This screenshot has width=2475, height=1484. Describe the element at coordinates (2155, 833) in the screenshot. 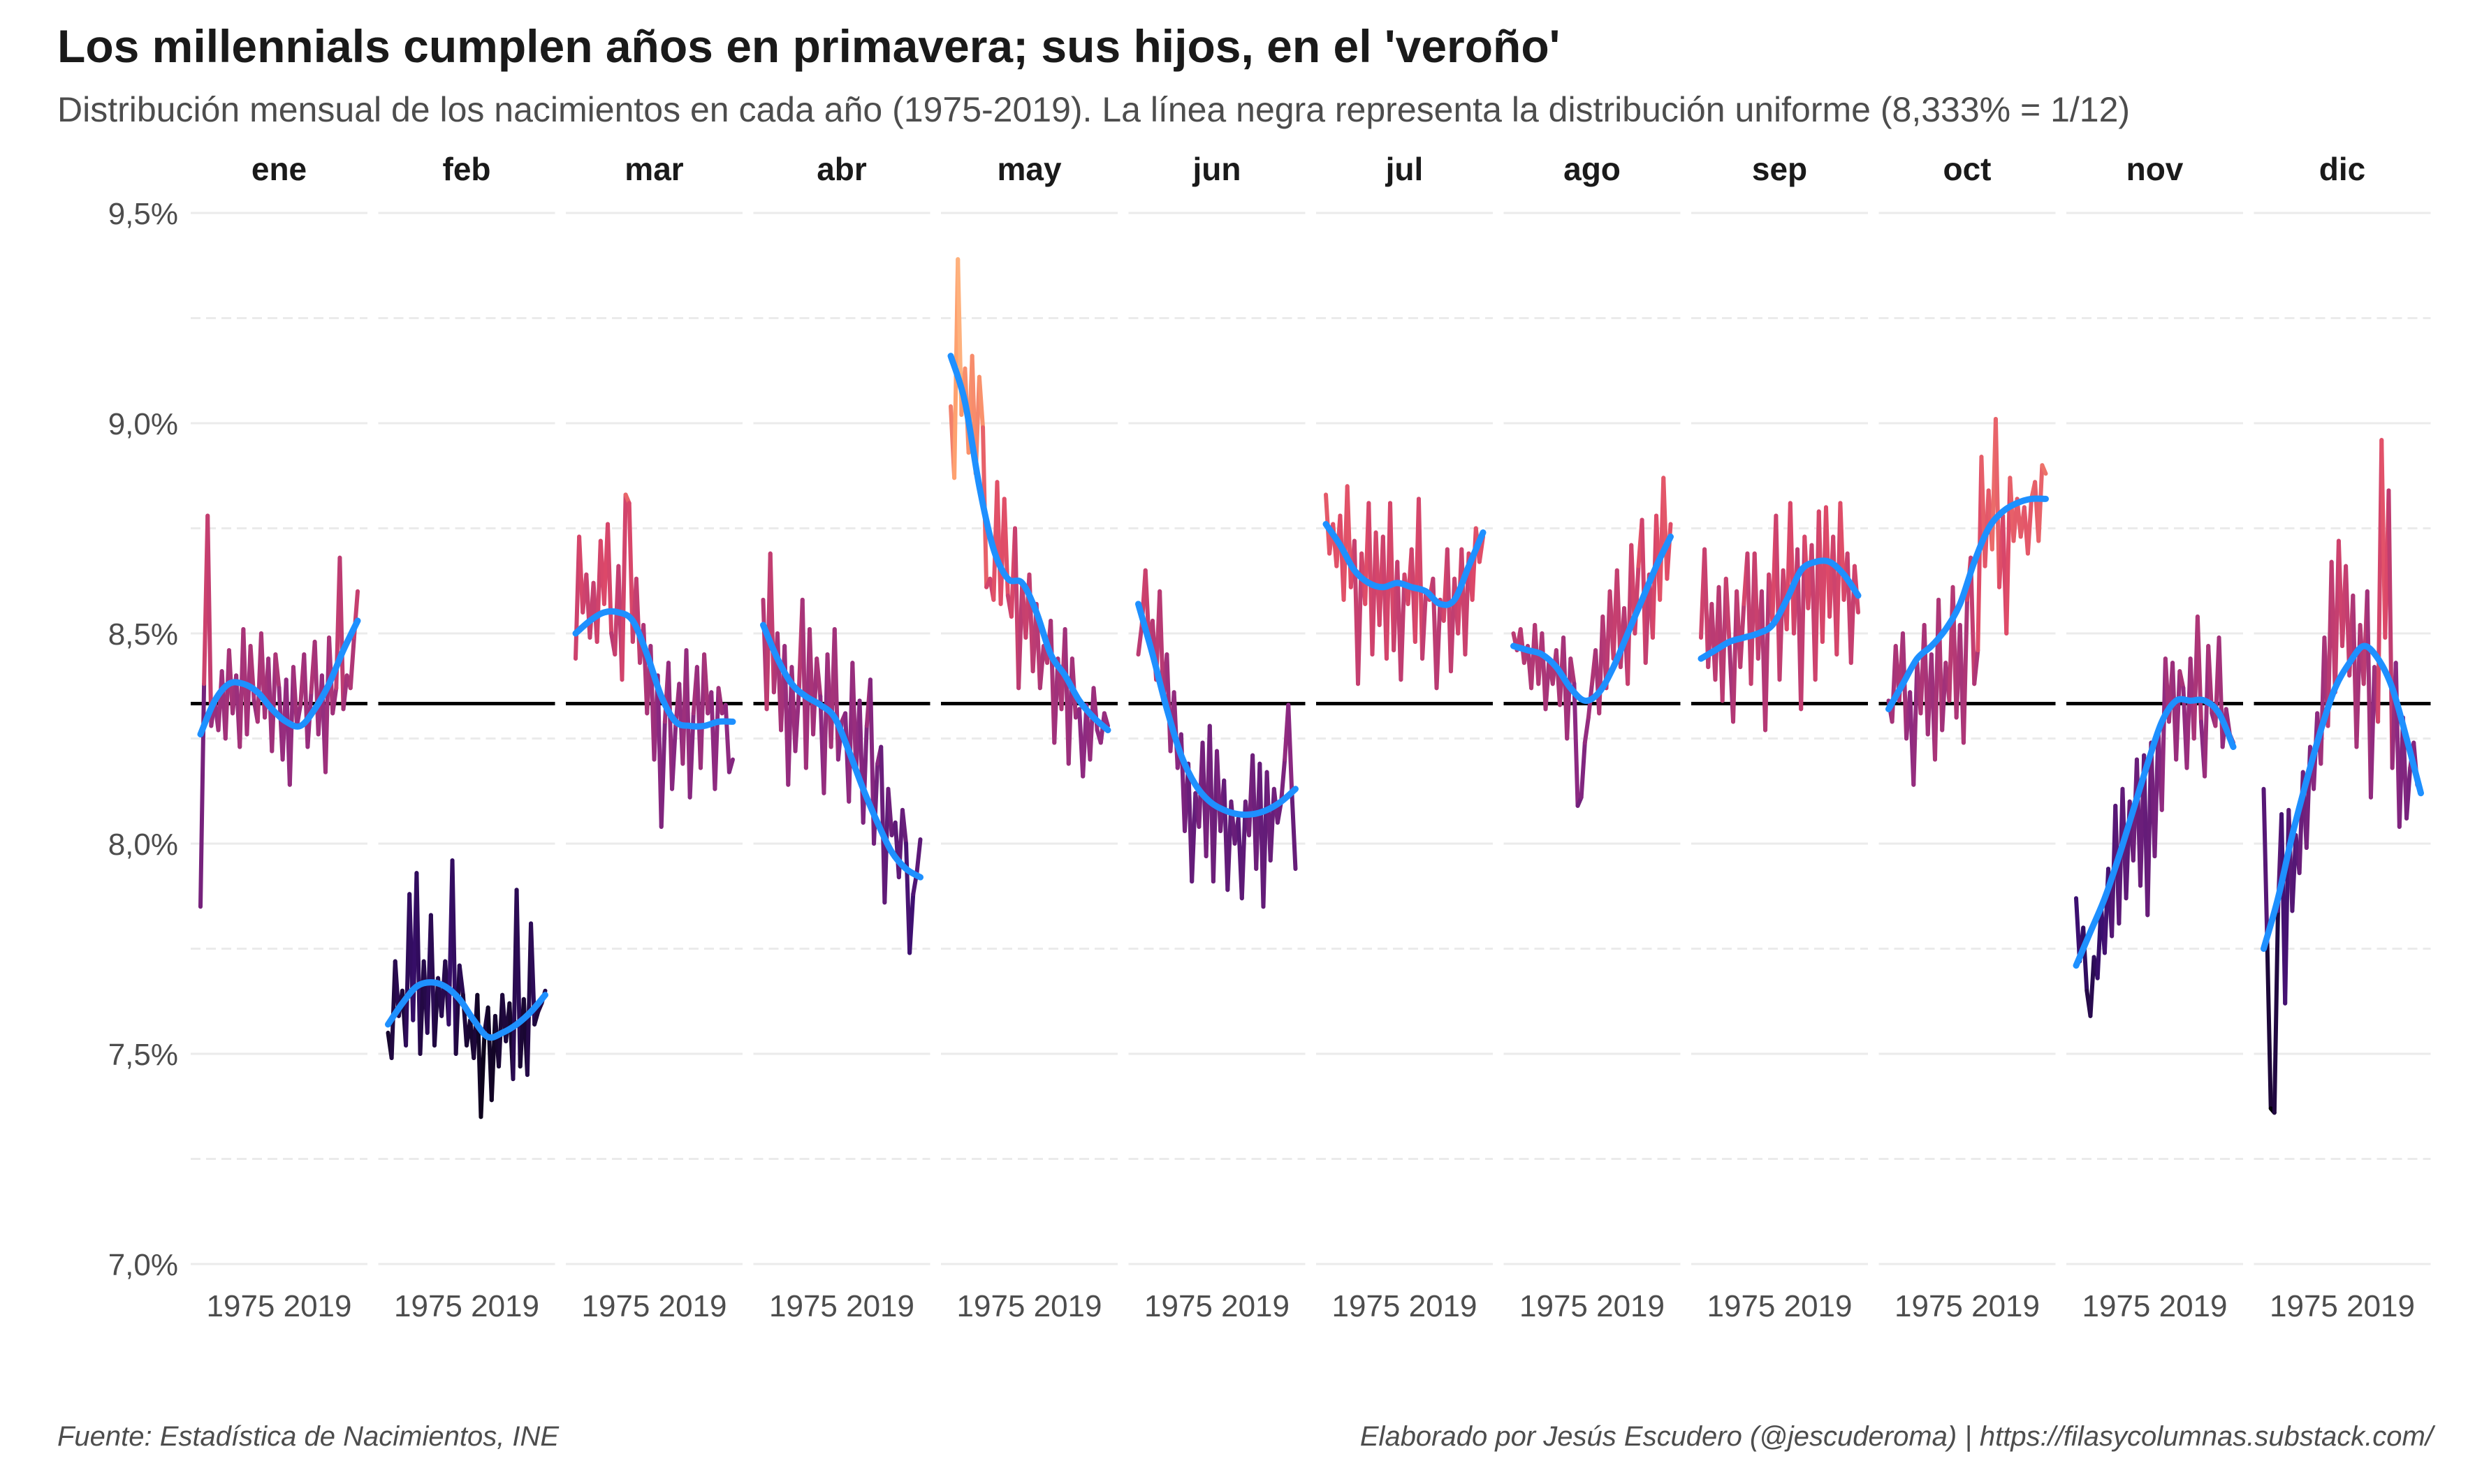

I see `trend-line-nov` at that location.